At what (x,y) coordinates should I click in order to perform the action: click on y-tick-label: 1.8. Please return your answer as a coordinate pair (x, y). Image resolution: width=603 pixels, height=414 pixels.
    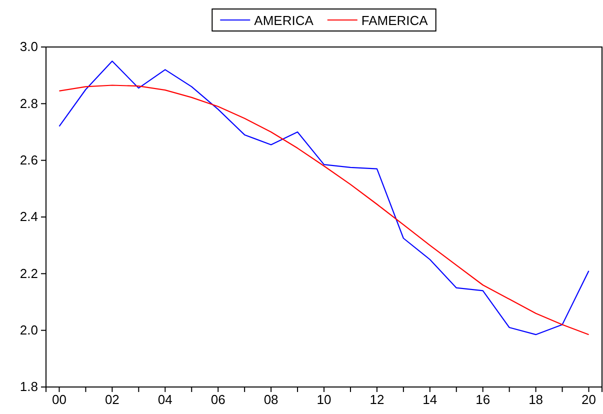
    Looking at the image, I should click on (29, 386).